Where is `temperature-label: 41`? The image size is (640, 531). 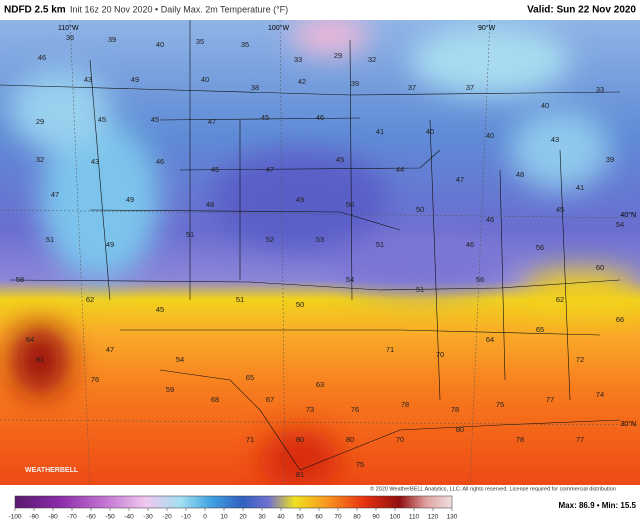 temperature-label: 41 is located at coordinates (580, 187).